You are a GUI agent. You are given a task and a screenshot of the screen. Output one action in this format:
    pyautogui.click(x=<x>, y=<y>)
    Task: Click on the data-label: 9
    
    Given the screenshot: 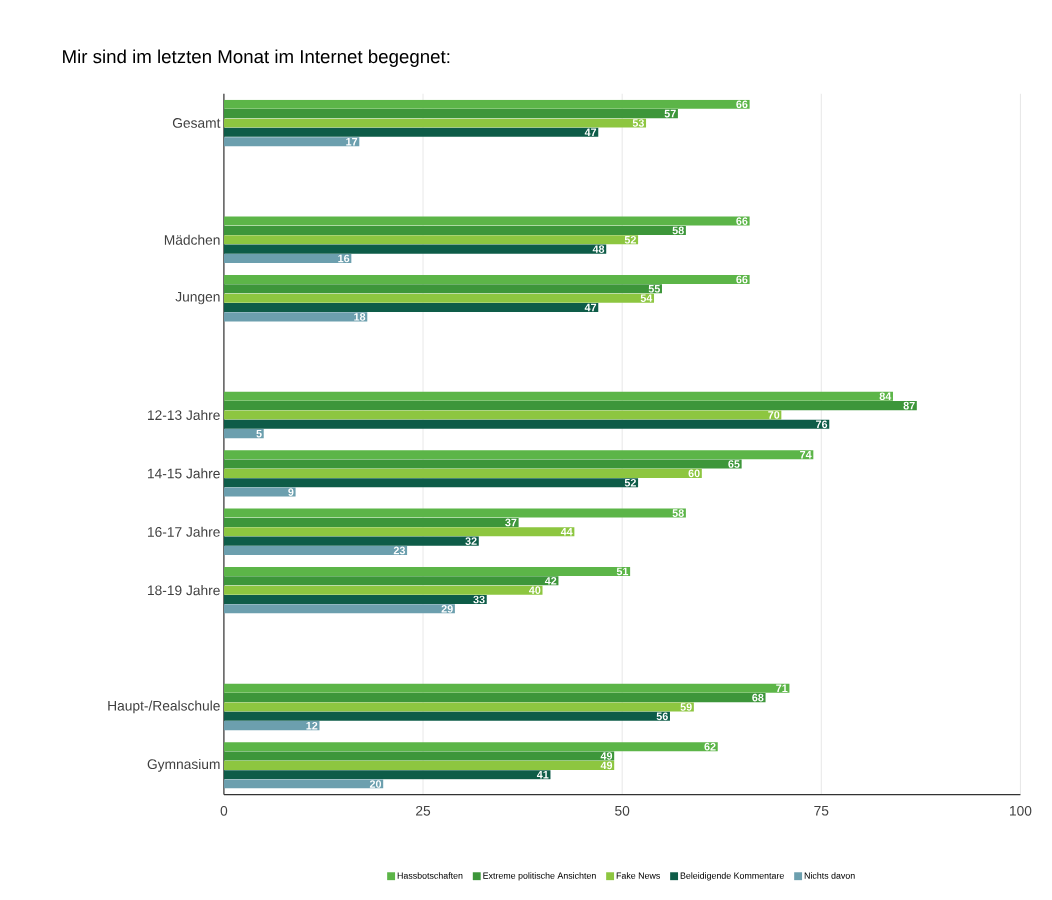 What is the action you would take?
    pyautogui.click(x=291, y=492)
    